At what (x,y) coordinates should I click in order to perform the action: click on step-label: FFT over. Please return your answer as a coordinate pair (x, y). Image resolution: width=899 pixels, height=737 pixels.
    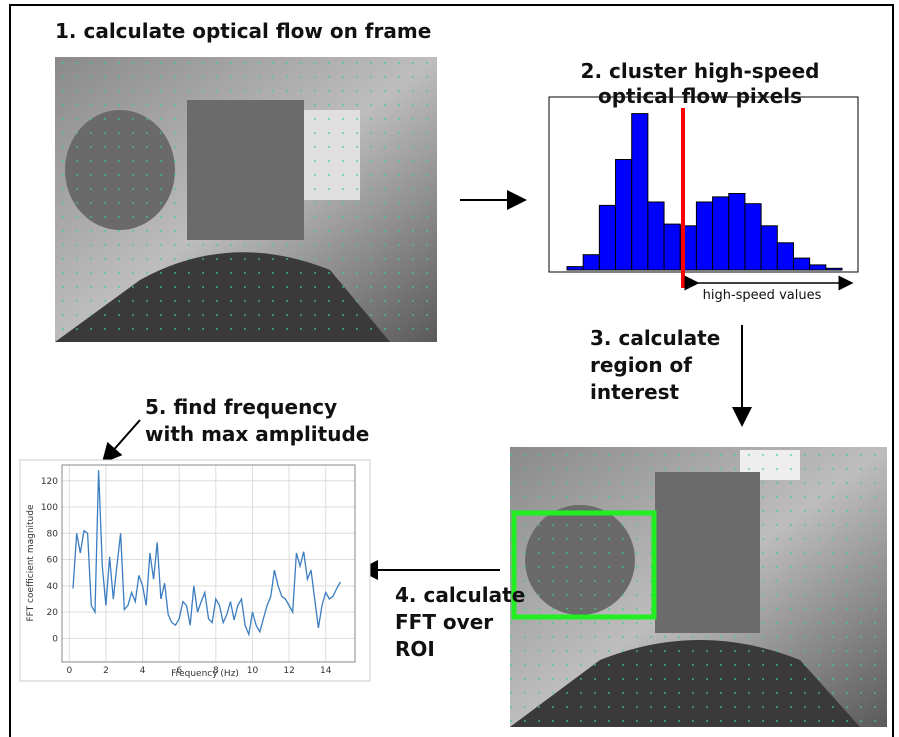
    Looking at the image, I should click on (444, 622).